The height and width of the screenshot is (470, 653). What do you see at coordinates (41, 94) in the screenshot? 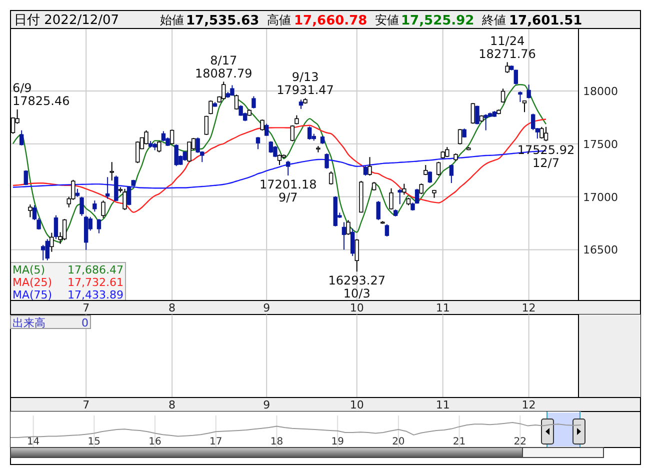
I see `annotation: 6/9 17825.46` at bounding box center [41, 94].